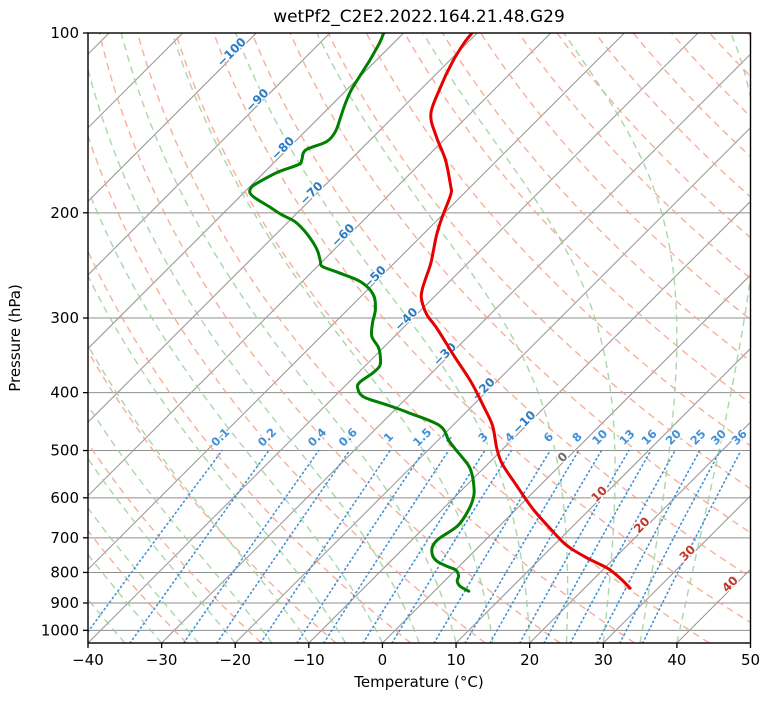  I want to click on x-tick-label: −30, so click(162, 660).